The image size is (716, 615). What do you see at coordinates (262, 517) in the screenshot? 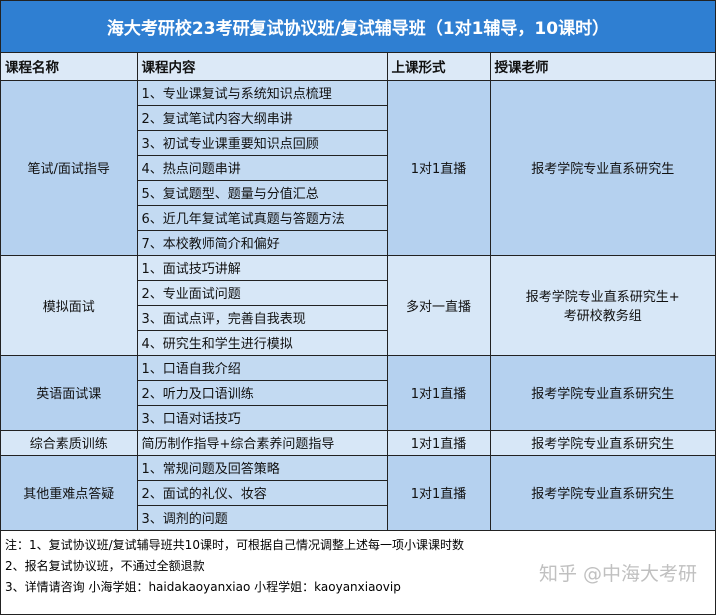
I see `course-content-item: 3、调剂的问题` at bounding box center [262, 517].